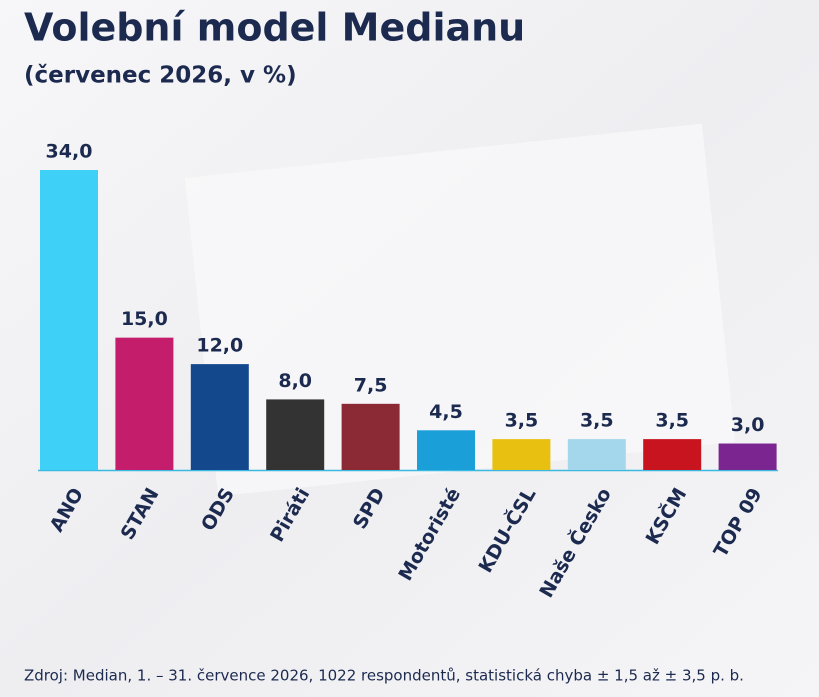 This screenshot has height=697, width=819. What do you see at coordinates (371, 385) in the screenshot?
I see `value-label: 7,5` at bounding box center [371, 385].